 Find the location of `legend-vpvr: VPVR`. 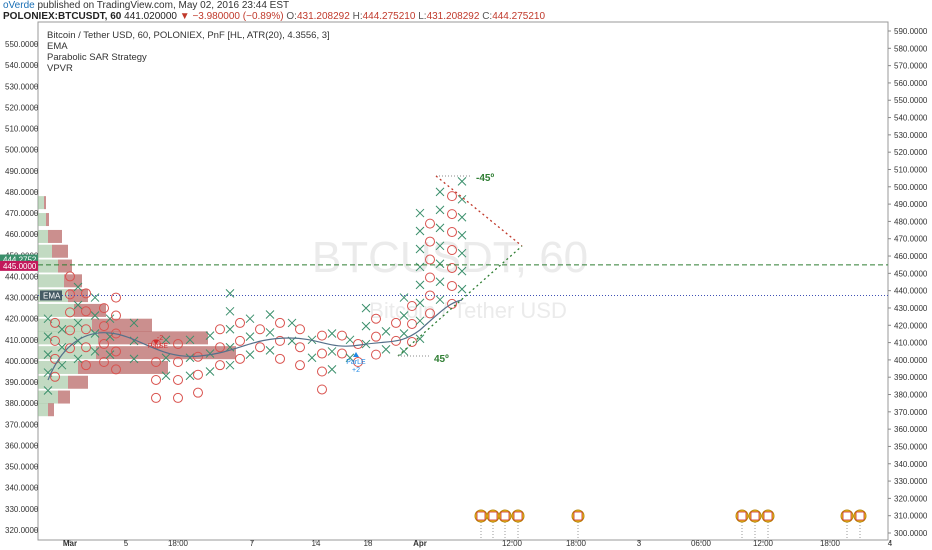

legend-vpvr: VPVR is located at coordinates (60, 68).